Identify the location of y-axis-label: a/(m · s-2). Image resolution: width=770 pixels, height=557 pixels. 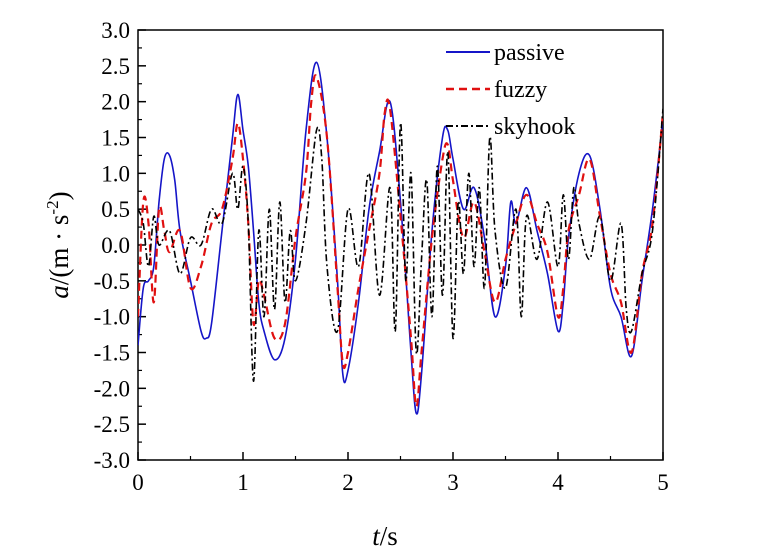
(58, 244).